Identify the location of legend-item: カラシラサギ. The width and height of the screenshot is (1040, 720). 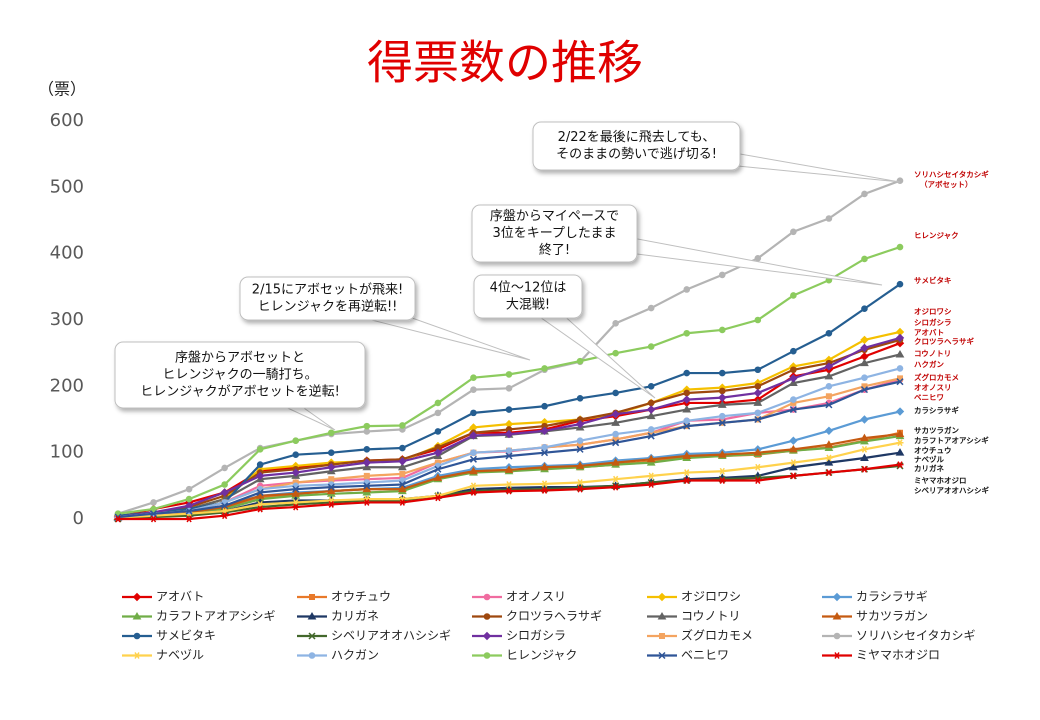
(875, 597).